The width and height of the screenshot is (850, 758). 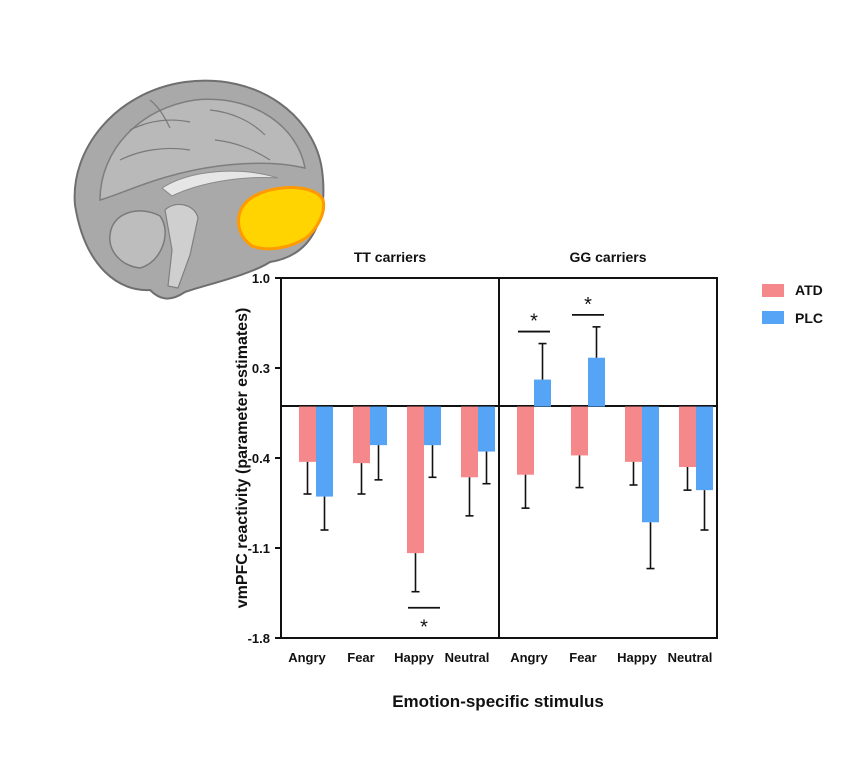 I want to click on y-tick-label: -0.4, so click(x=259, y=458).